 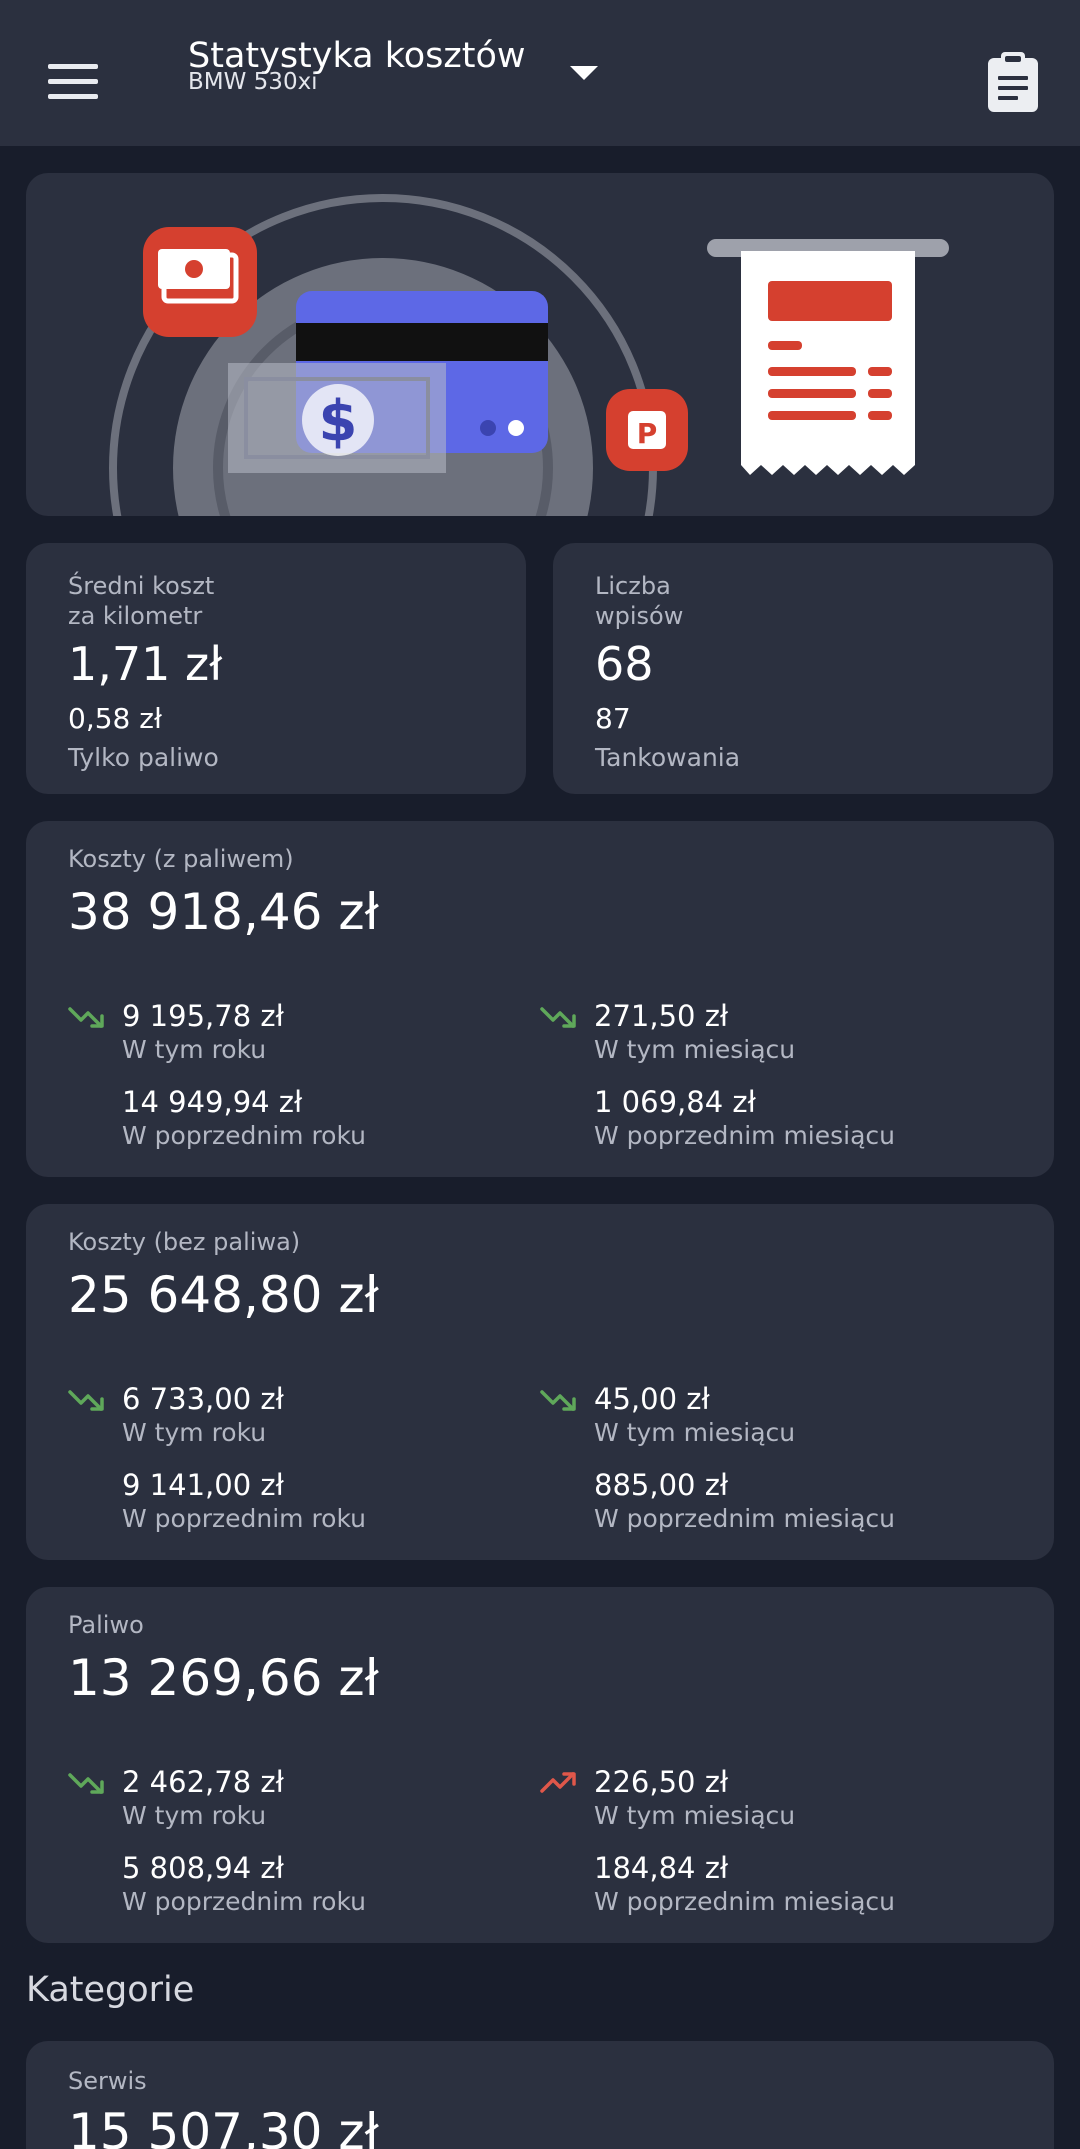 I want to click on category-card-service: Serwis 15 507,30 zł, so click(x=540, y=2095).